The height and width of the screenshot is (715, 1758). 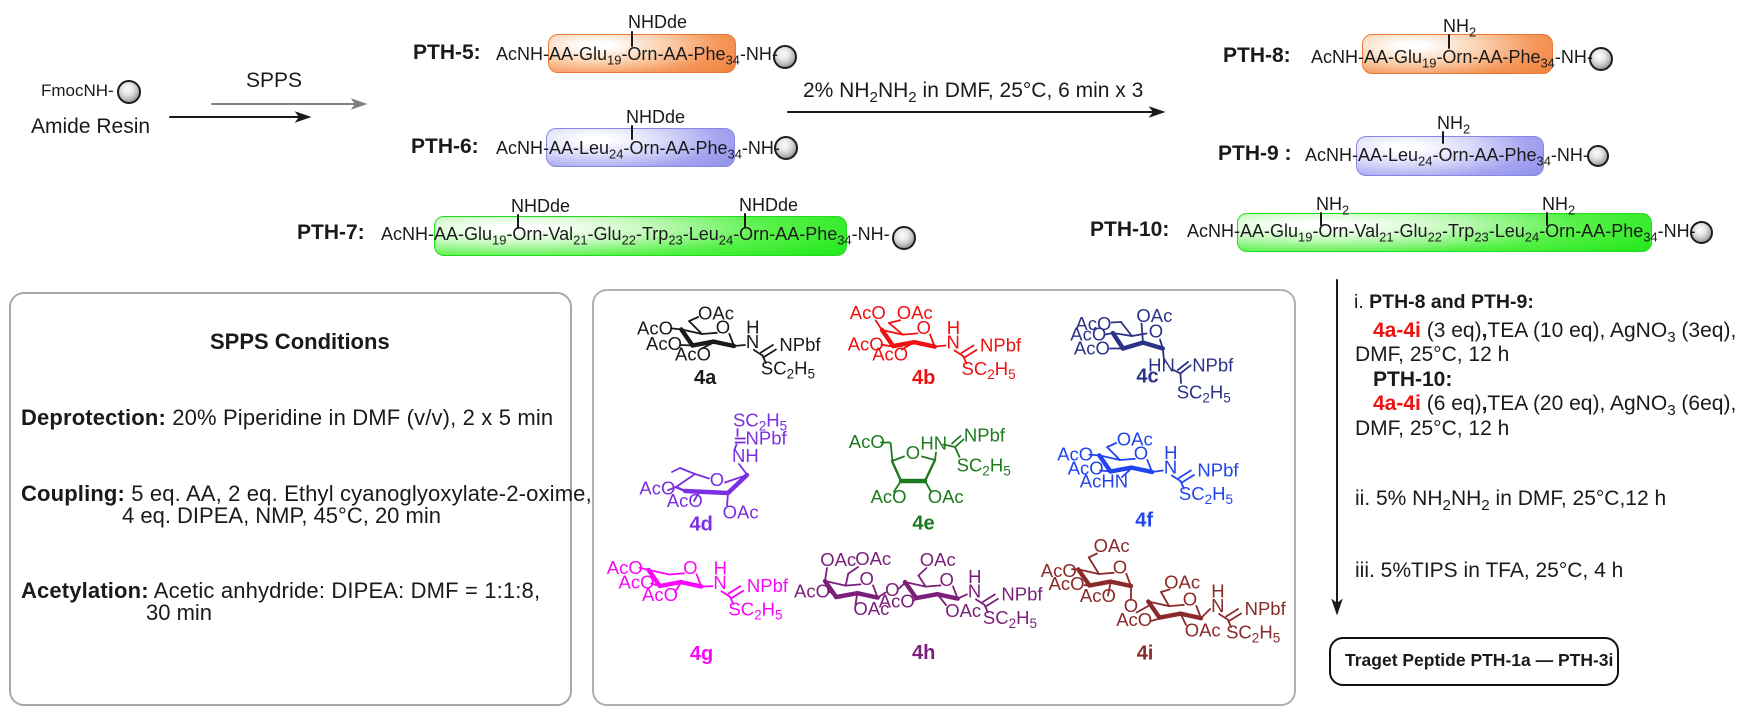 What do you see at coordinates (923, 378) in the screenshot?
I see `svg-text: 4b` at bounding box center [923, 378].